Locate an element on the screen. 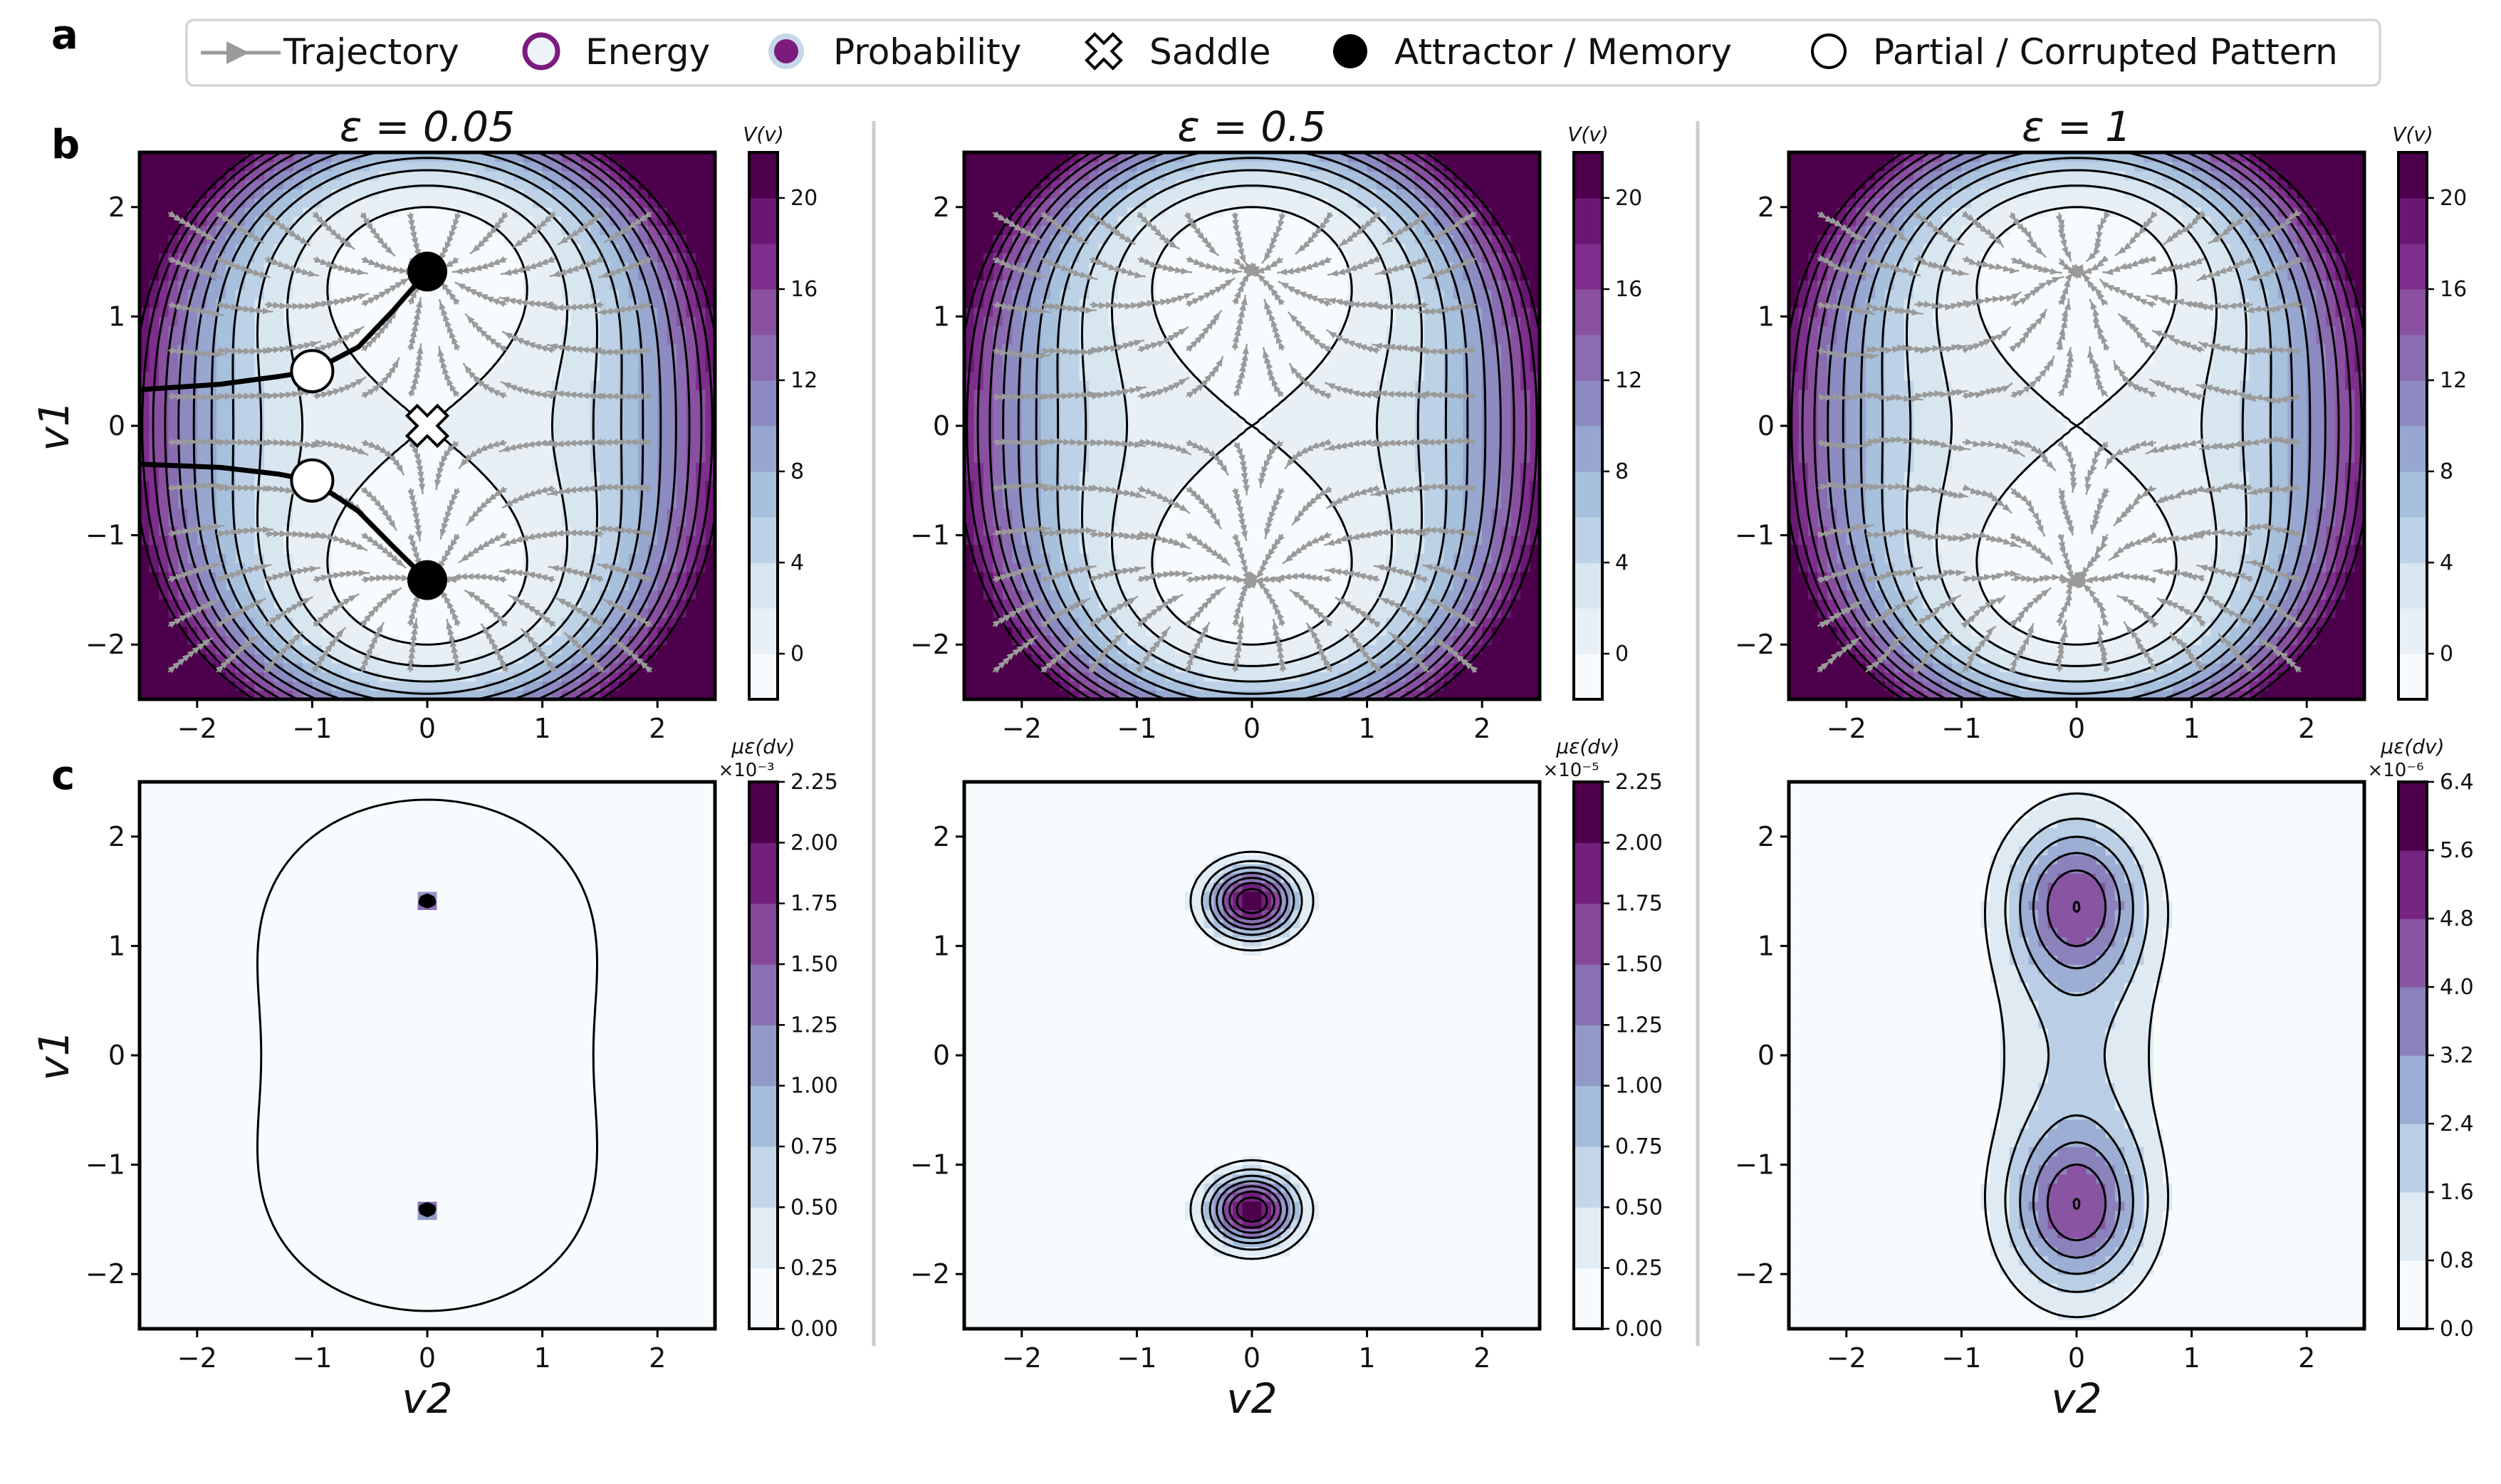 This screenshot has width=2501, height=1484. attractor-marker is located at coordinates (427, 580).